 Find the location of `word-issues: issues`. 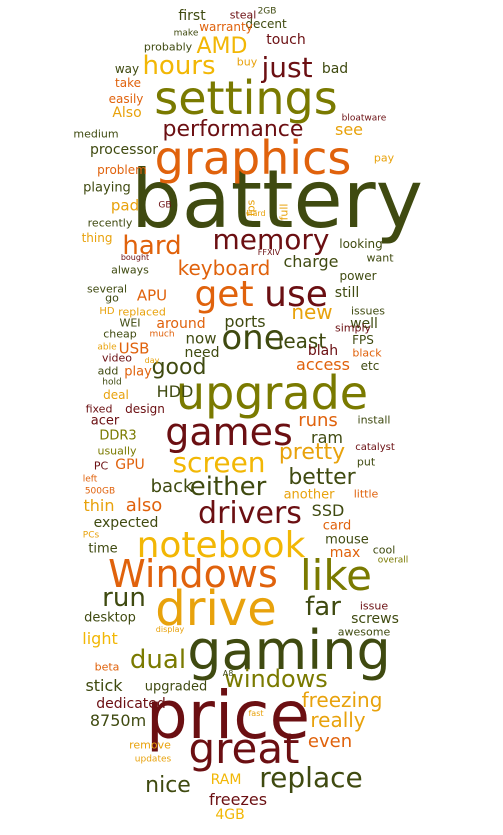

word-issues: issues is located at coordinates (368, 311).